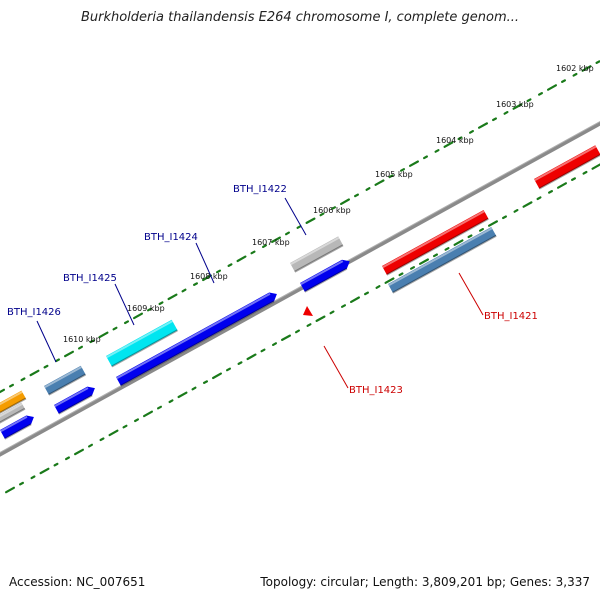 The width and height of the screenshot is (600, 600). Describe the element at coordinates (515, 104) in the screenshot. I see `scale-label: 1603 kbp` at that location.